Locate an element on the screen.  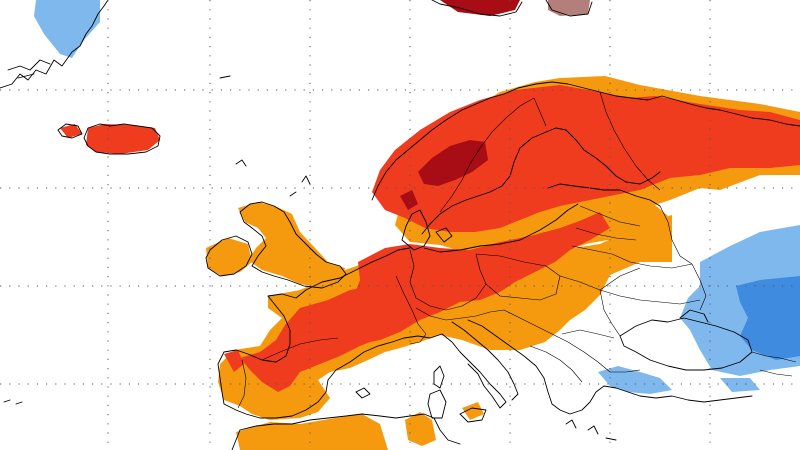
crimea-coastline is located at coordinates (694, 316).